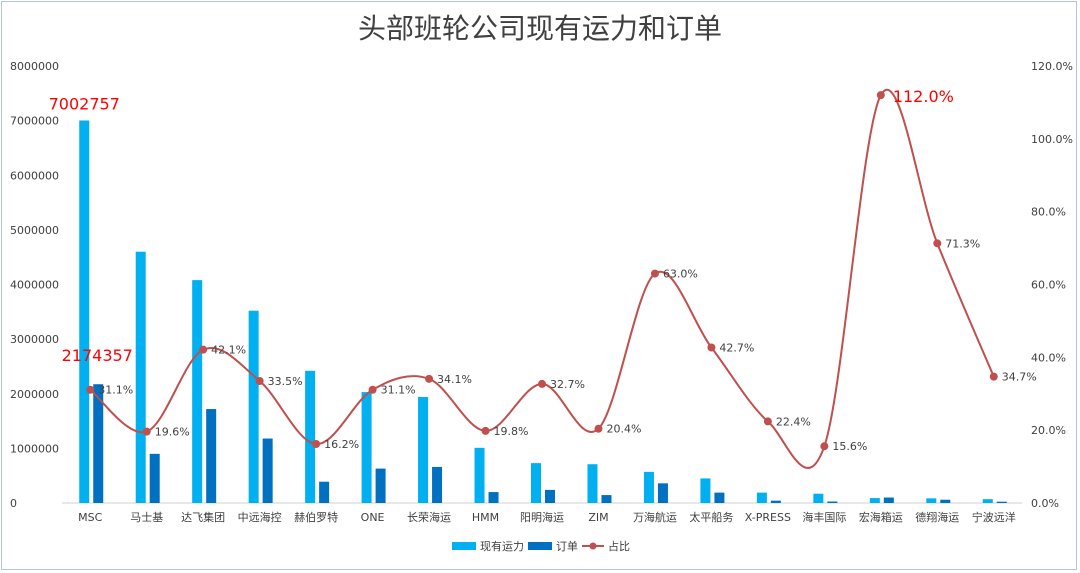  What do you see at coordinates (623, 429) in the screenshot?
I see `ratio-label: 20.4%` at bounding box center [623, 429].